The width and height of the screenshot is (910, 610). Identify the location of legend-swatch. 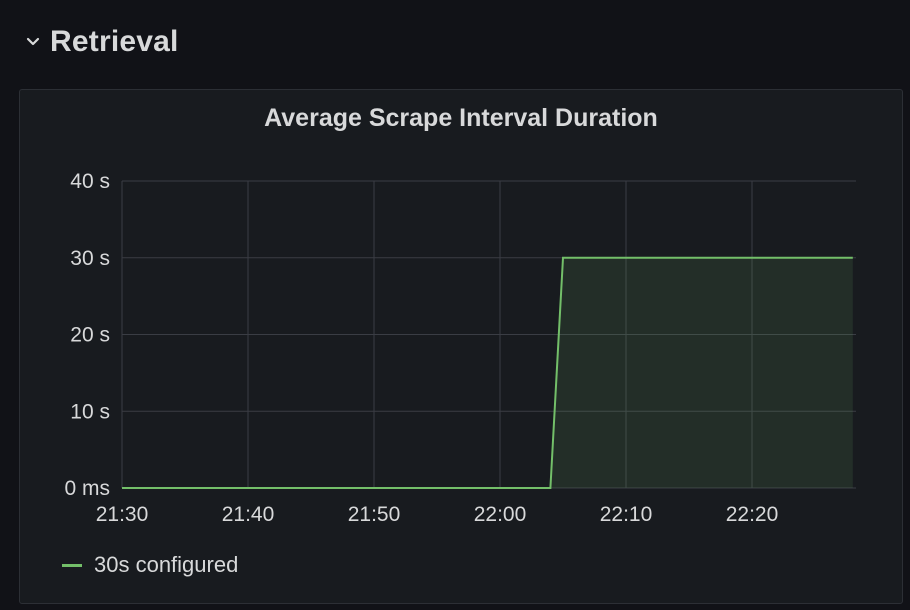
(72, 565).